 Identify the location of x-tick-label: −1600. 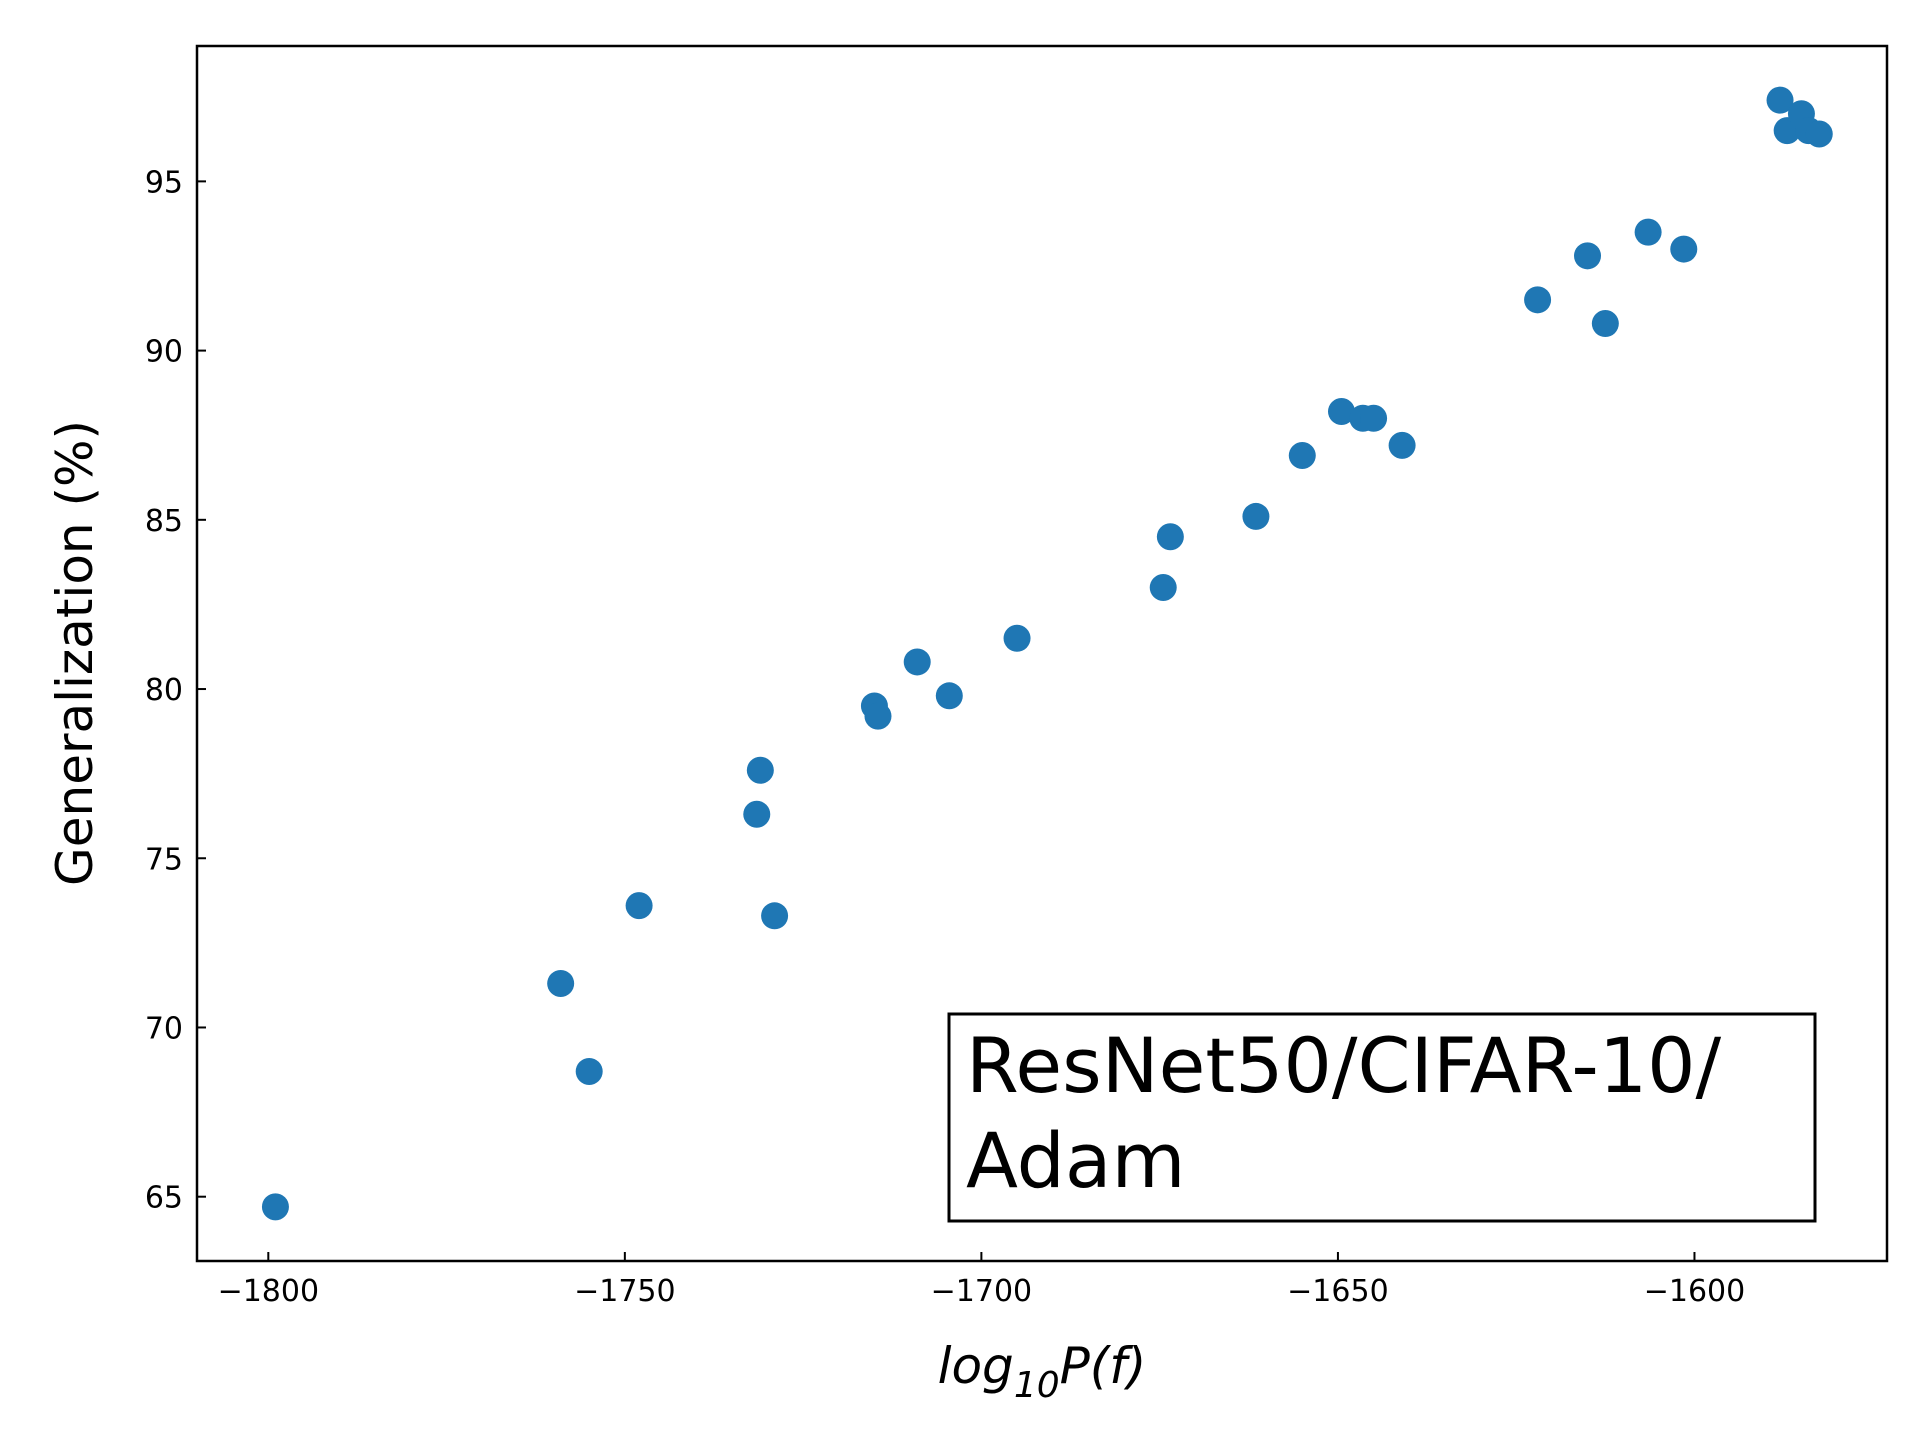
(1694, 1291).